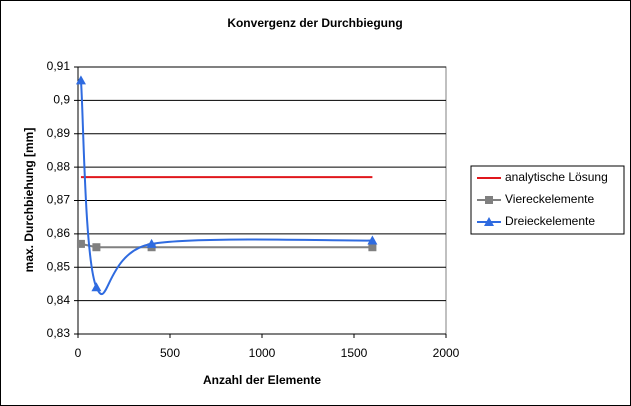 Image resolution: width=631 pixels, height=406 pixels. Describe the element at coordinates (78, 353) in the screenshot. I see `x-tick-label: 0` at that location.